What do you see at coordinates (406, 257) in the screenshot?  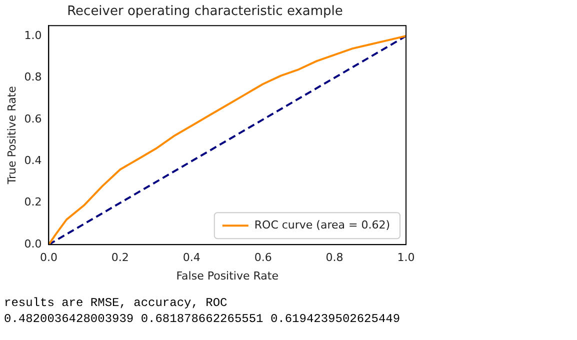 I see `x-tick-label: 1.0` at bounding box center [406, 257].